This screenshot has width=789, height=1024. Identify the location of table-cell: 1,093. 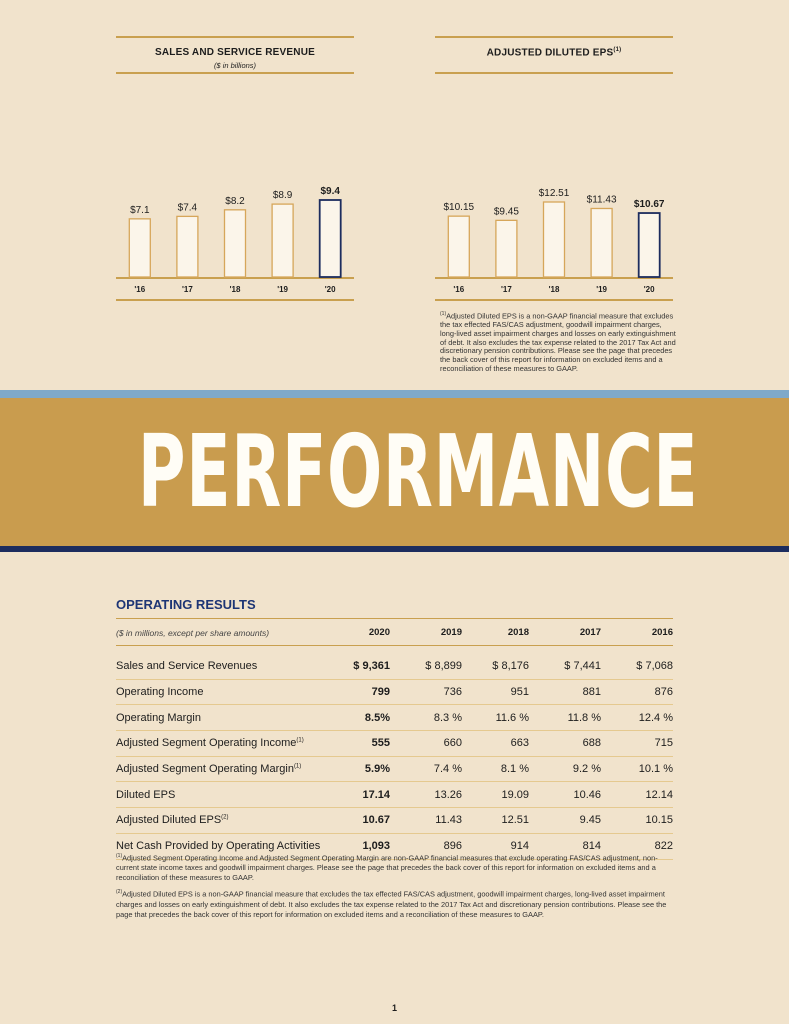
(366, 846).